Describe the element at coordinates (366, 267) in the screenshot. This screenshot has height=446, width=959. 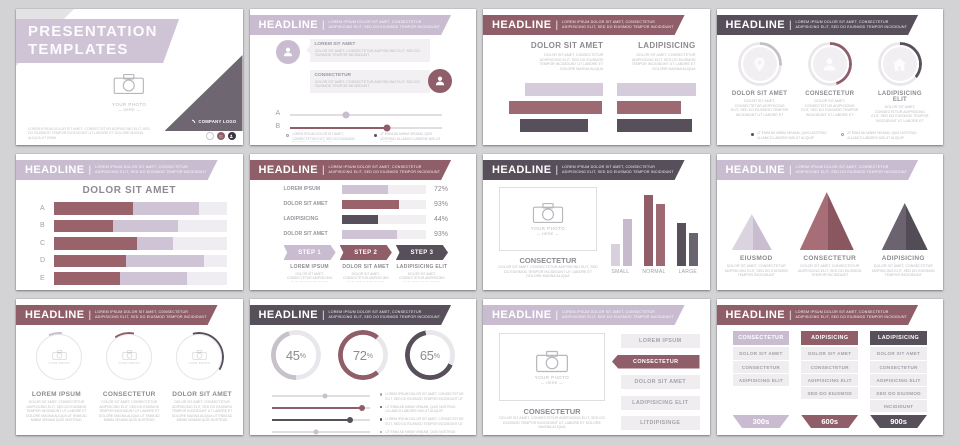
I see `step-title: DOLOR SIT AMET` at that location.